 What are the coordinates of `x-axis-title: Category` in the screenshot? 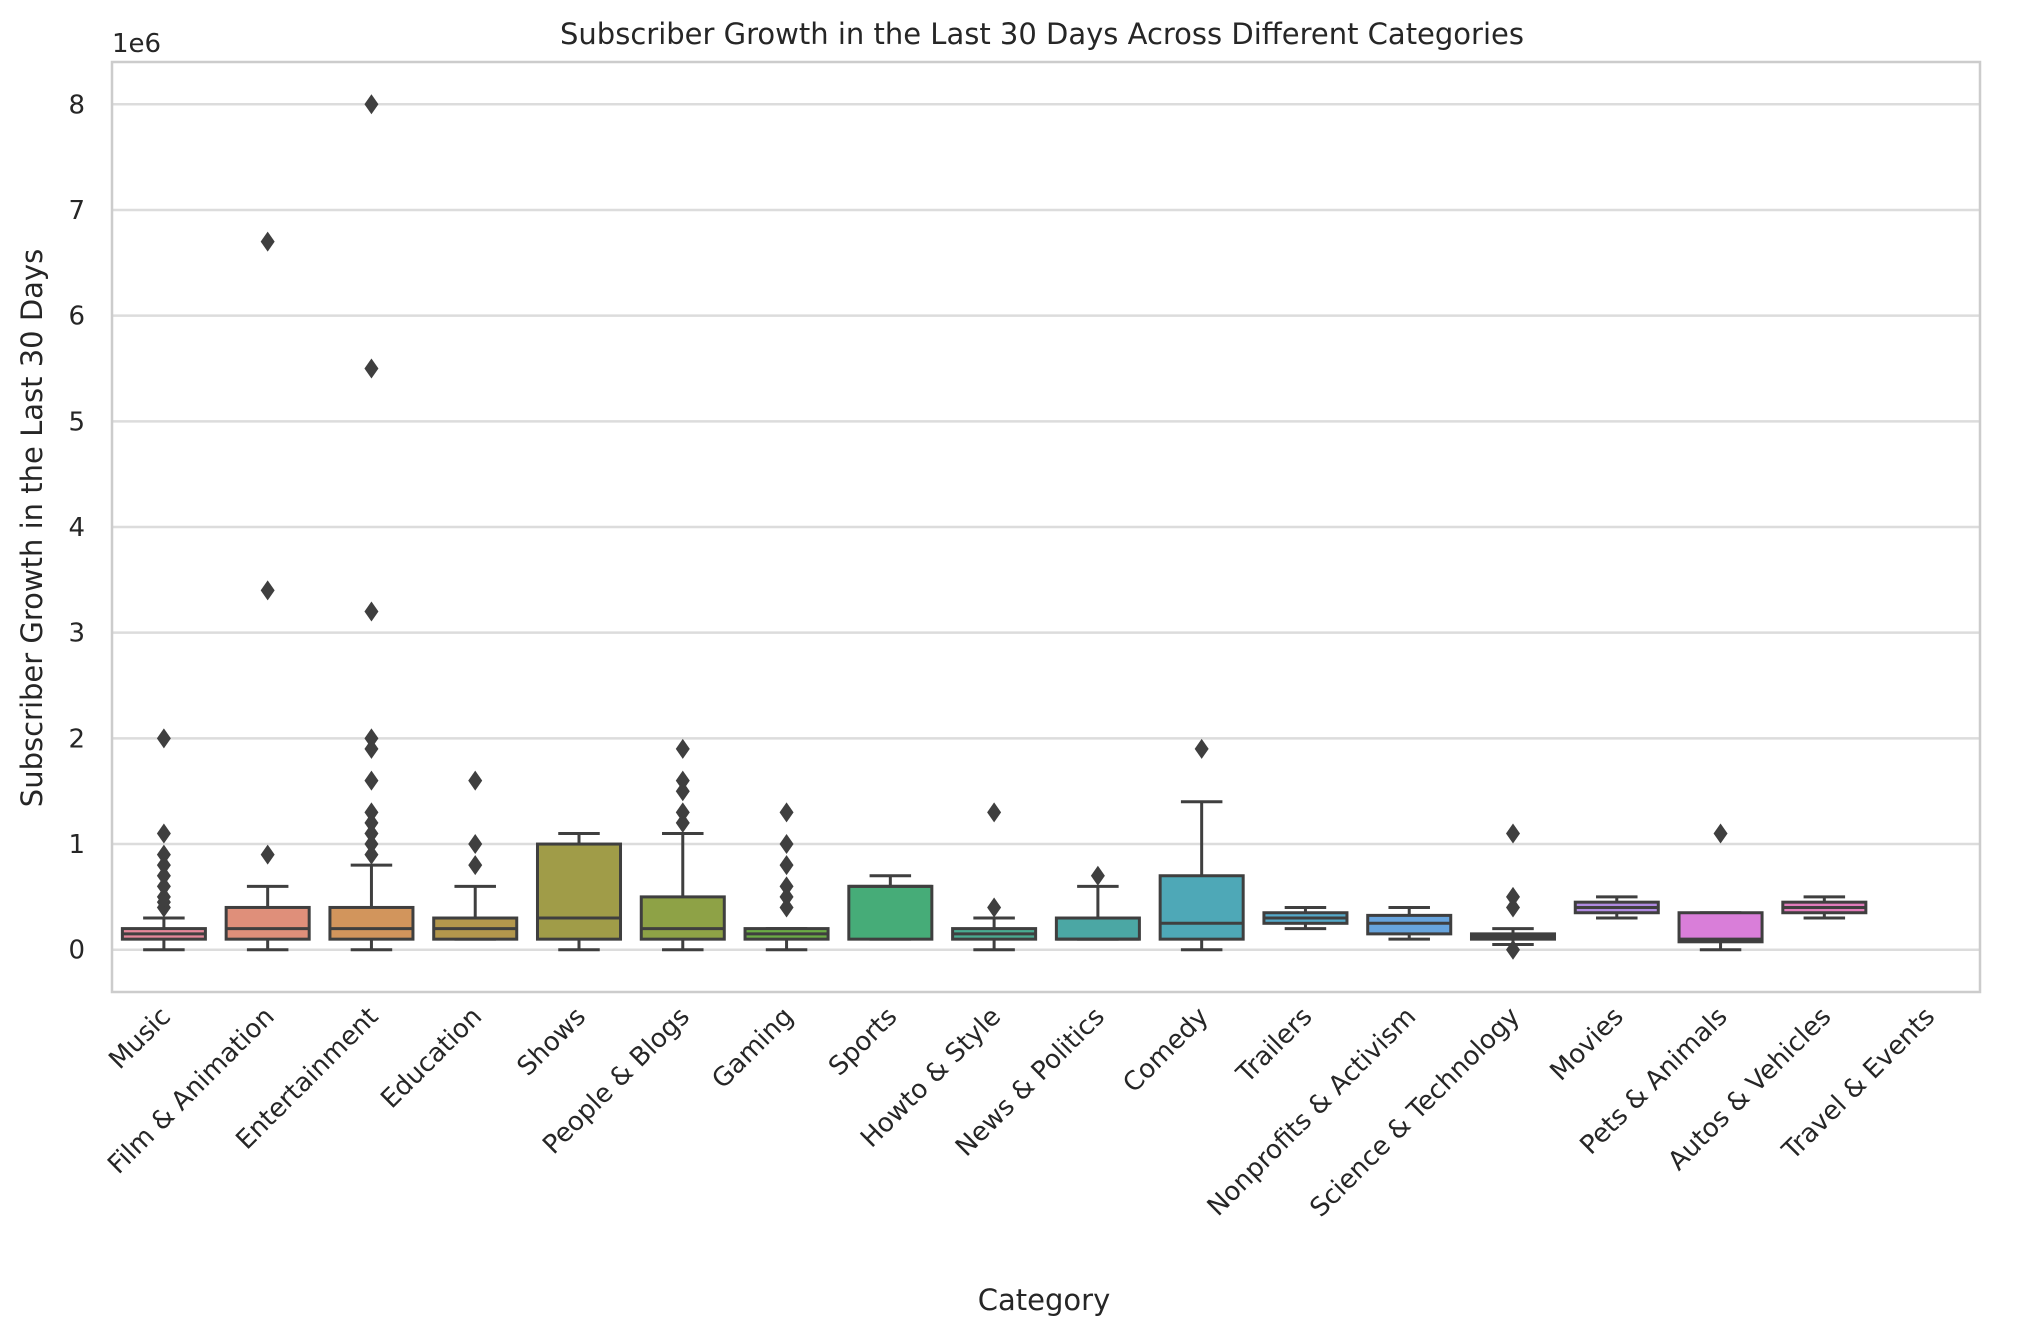 It's located at (1044, 1300).